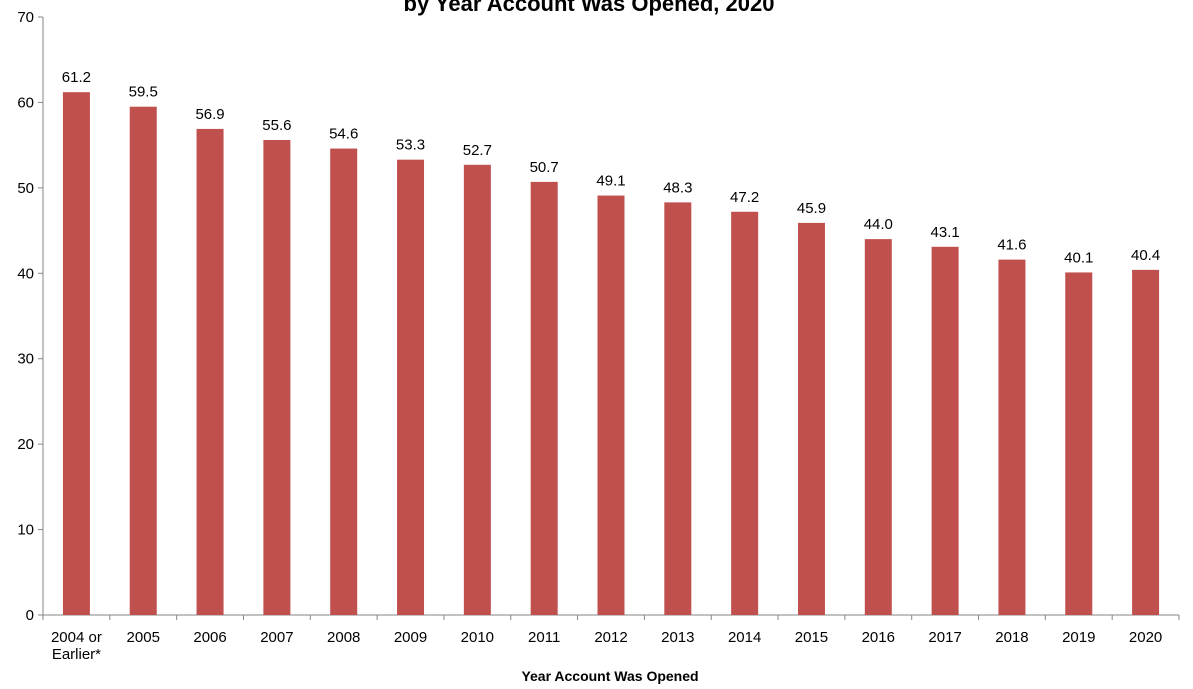  I want to click on x-tick-label-line: 2013, so click(677, 637).